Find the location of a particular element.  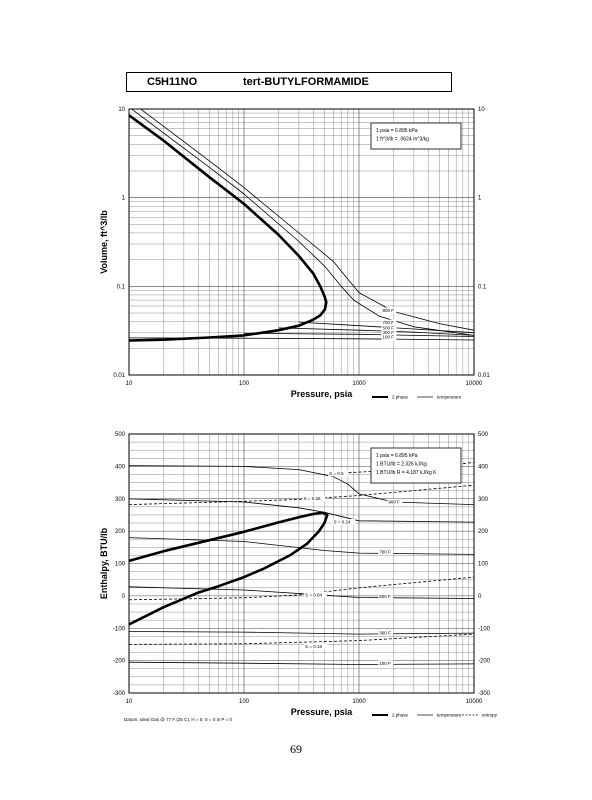

info-line: 1 BTU/lb R = 4.187 kJ/kg K is located at coordinates (406, 473).